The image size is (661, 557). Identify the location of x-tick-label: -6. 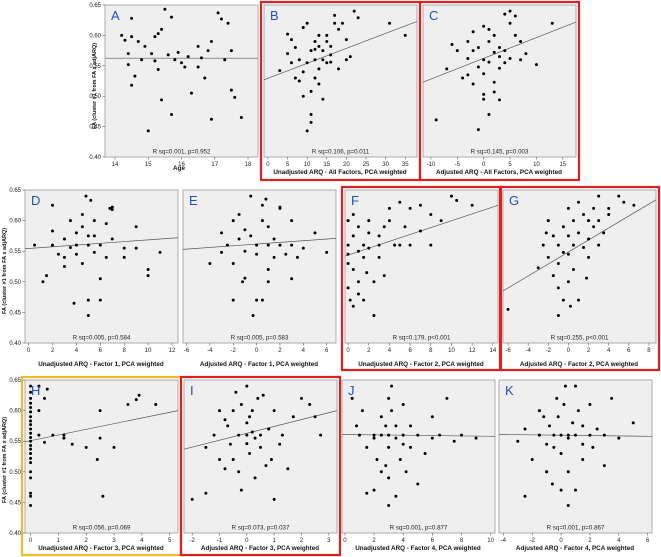
(508, 351).